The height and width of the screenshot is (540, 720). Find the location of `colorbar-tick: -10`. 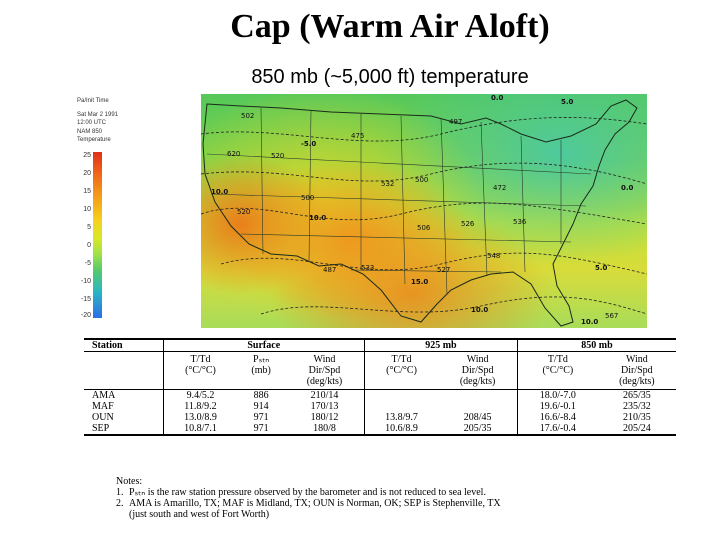

colorbar-tick: -10 is located at coordinates (85, 281).